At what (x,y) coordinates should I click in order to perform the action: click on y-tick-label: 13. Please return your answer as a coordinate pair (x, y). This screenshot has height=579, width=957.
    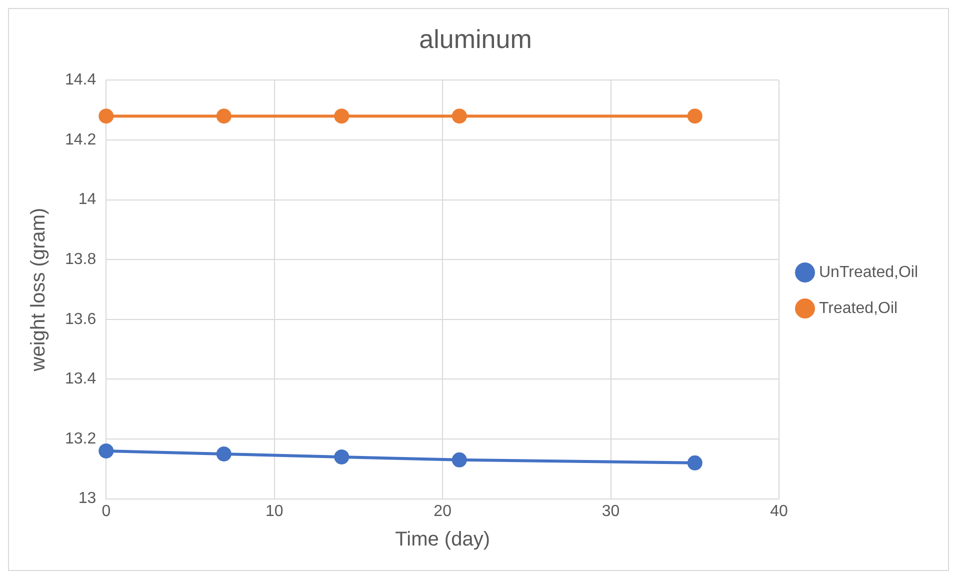
    Looking at the image, I should click on (87, 499).